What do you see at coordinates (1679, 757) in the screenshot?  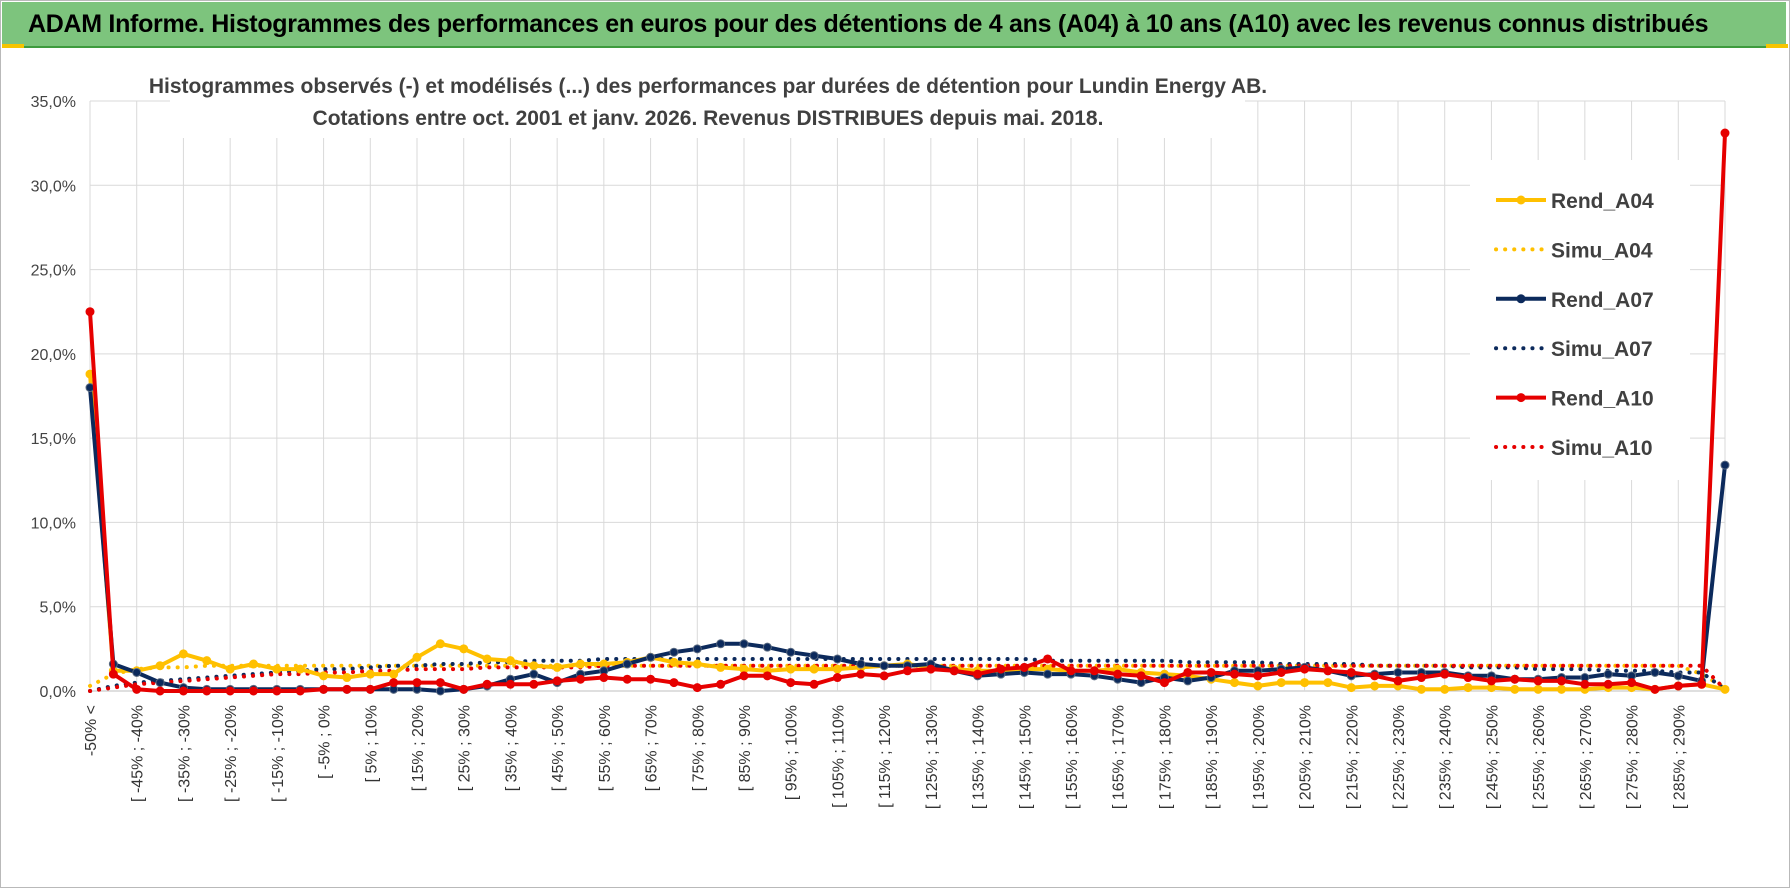 I see `x-tick-label: [ 285% ; 290%` at bounding box center [1679, 757].